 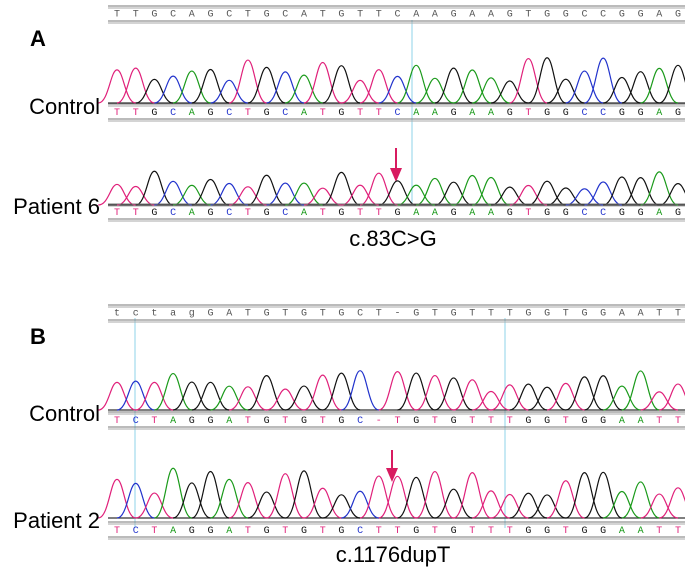 What do you see at coordinates (379, 421) in the screenshot?
I see `base-call: -` at bounding box center [379, 421].